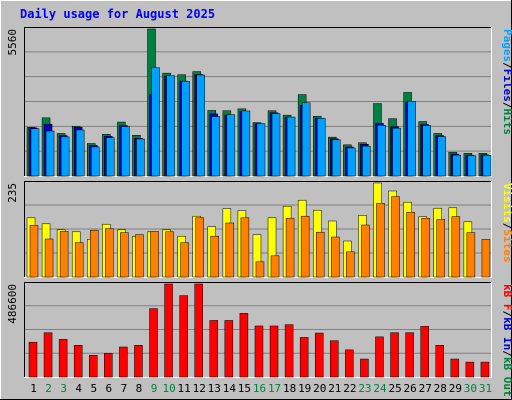 This screenshot has width=512, height=400. I want to click on panel-legend: Visits/Sites, so click(506, 223).